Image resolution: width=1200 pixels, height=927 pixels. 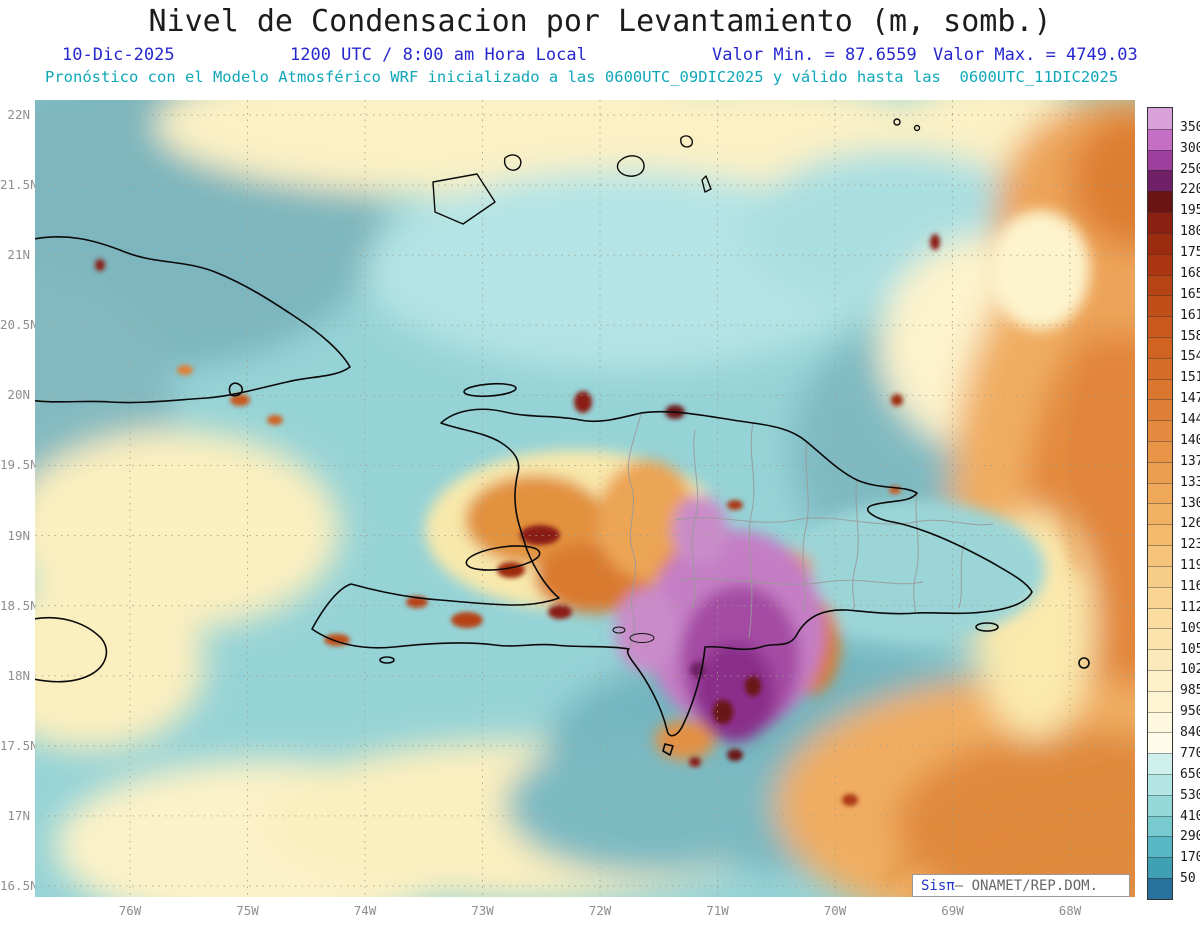 I want to click on colorbar-tick-label: 950, so click(x=1190, y=712).